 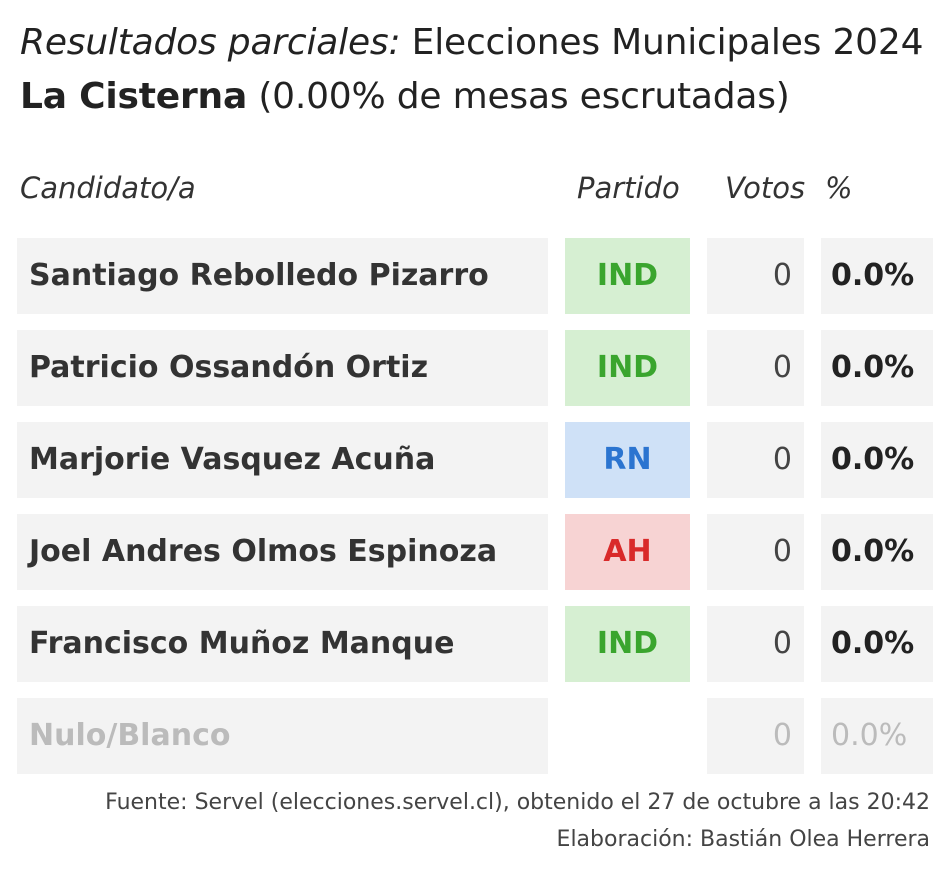 I want to click on table-row-null-blank: Nulo/Blanco 0 0.0%, so click(x=475, y=736).